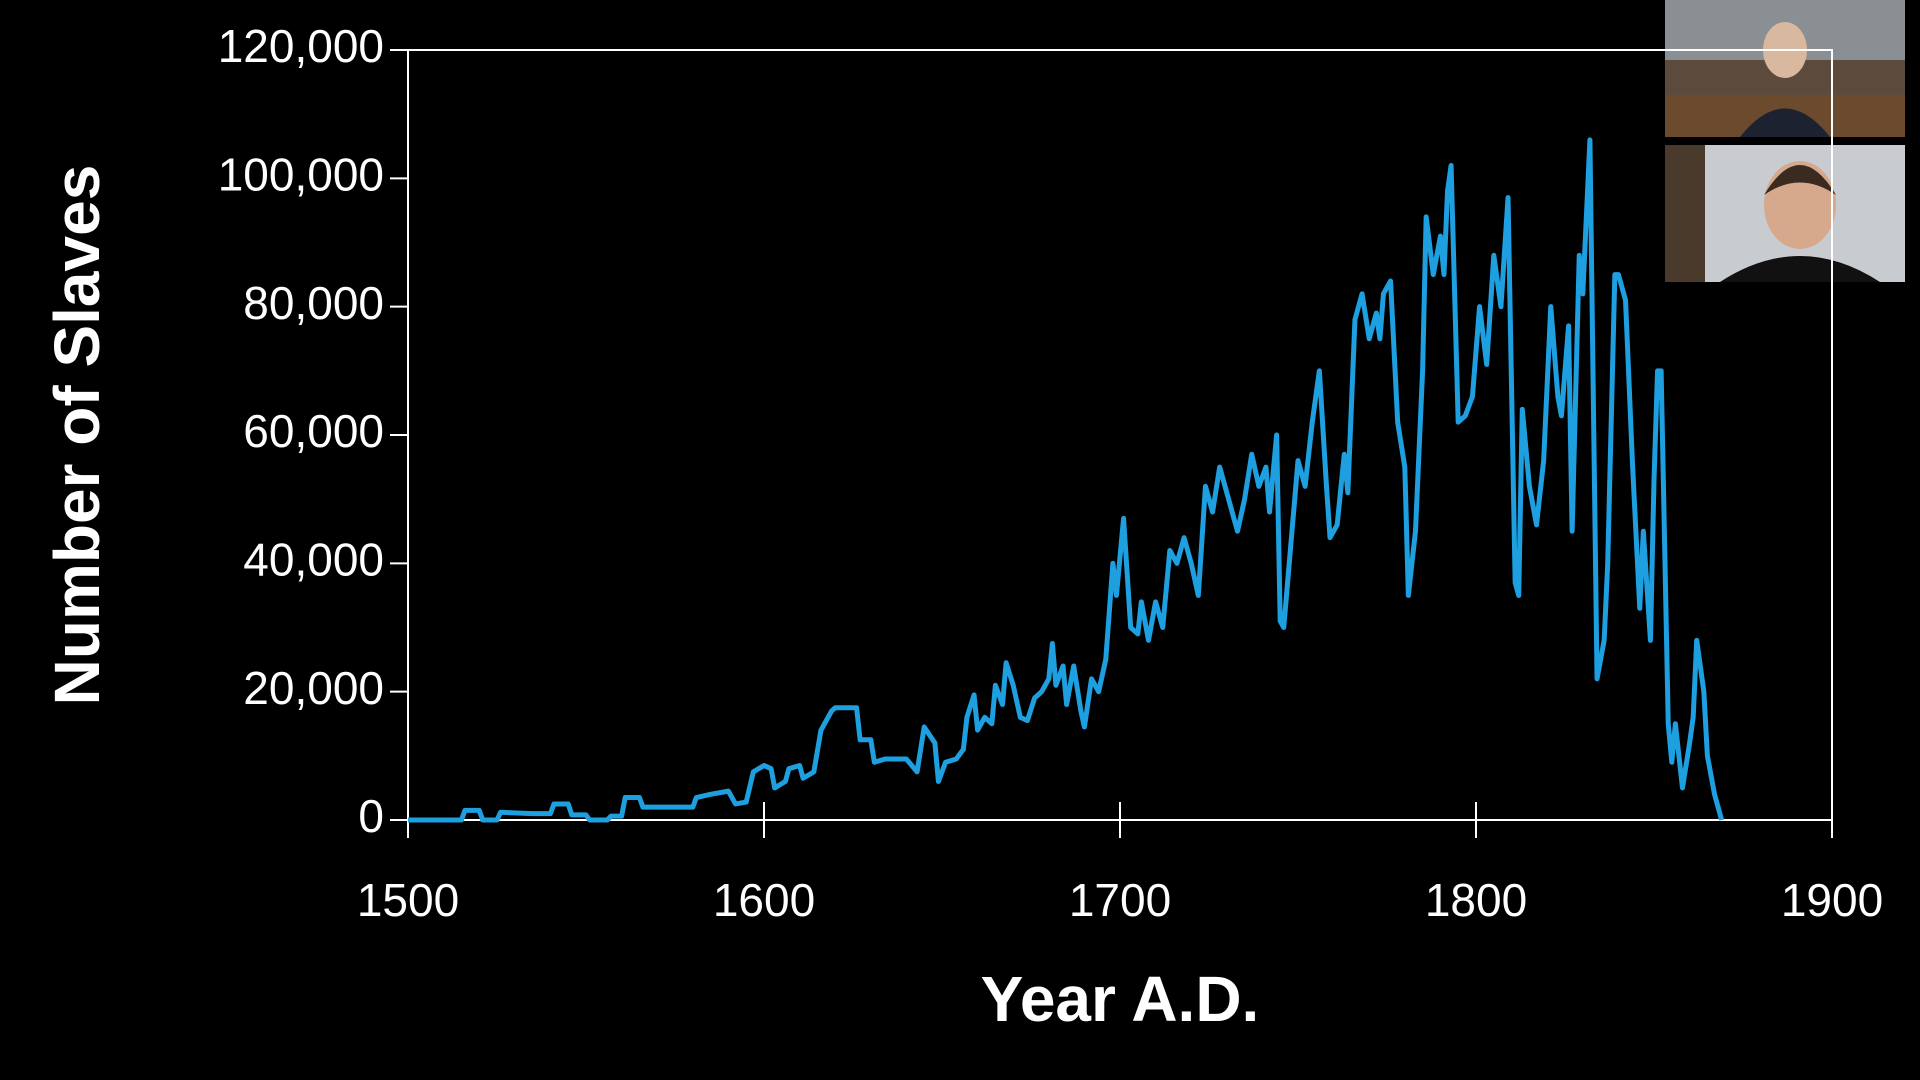  Describe the element at coordinates (1832, 900) in the screenshot. I see `x-tick-label: 1900` at that location.